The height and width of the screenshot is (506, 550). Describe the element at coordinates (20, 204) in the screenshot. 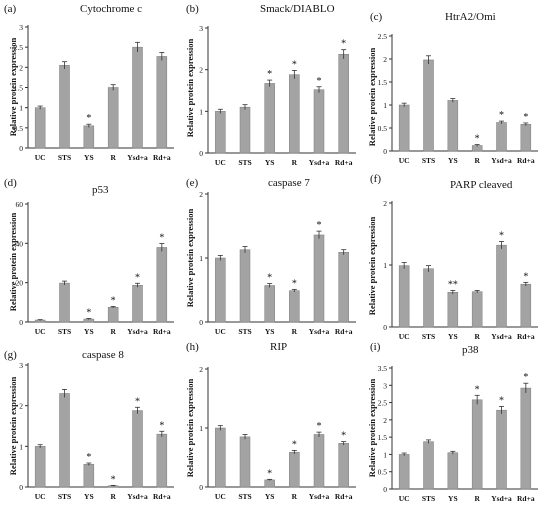

I see `y-tick-label: 60` at that location.